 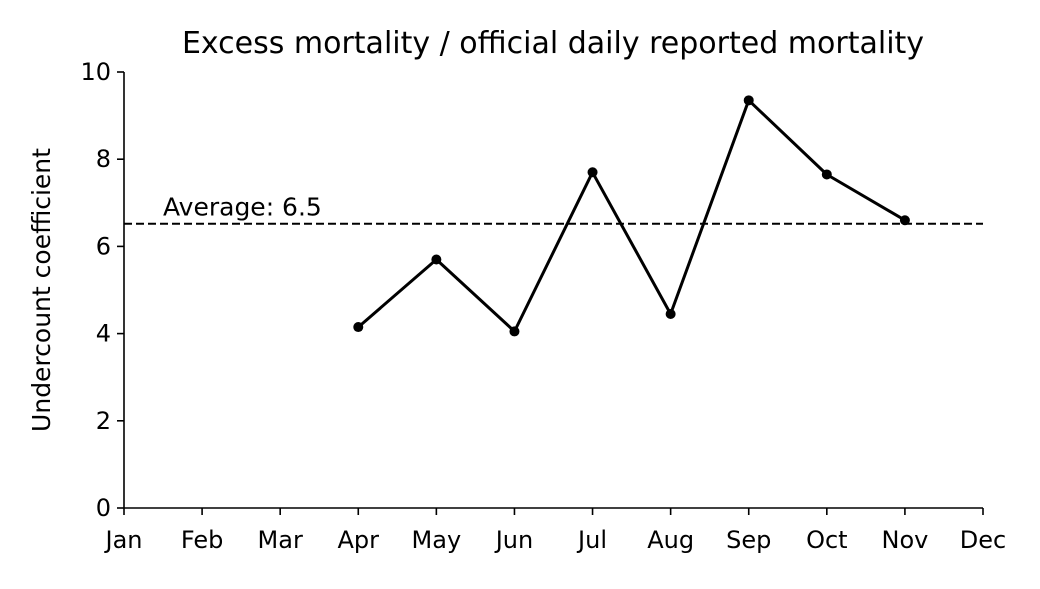 I want to click on x-tick-label: Feb, so click(x=202, y=540).